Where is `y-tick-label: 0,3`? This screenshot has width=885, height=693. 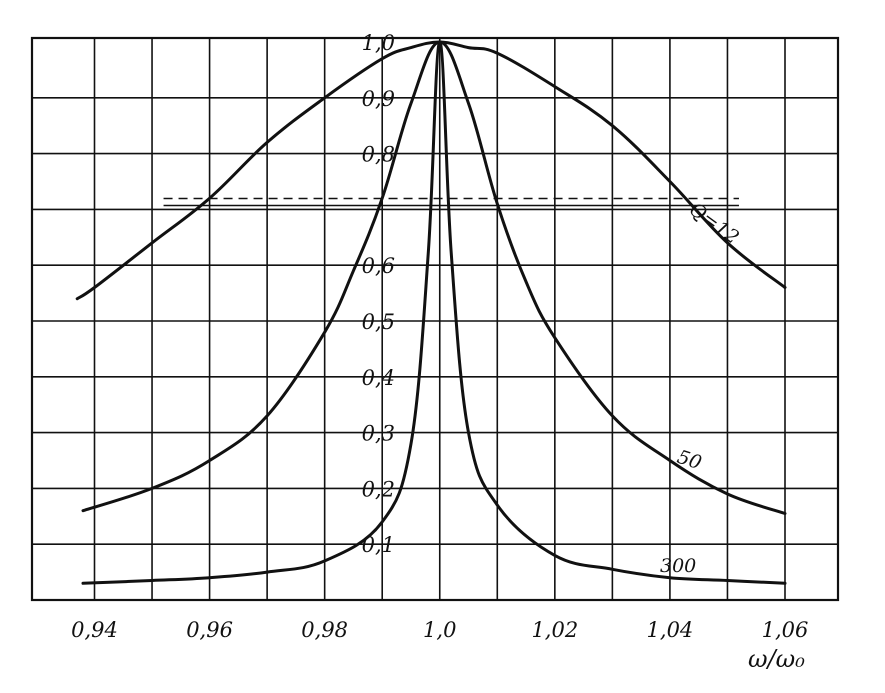 y-tick-label: 0,3 is located at coordinates (378, 434).